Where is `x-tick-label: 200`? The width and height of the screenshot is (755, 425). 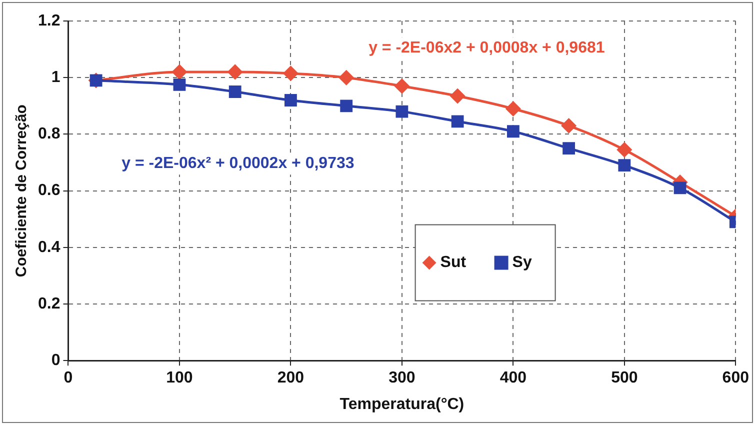 x-tick-label: 200 is located at coordinates (290, 378).